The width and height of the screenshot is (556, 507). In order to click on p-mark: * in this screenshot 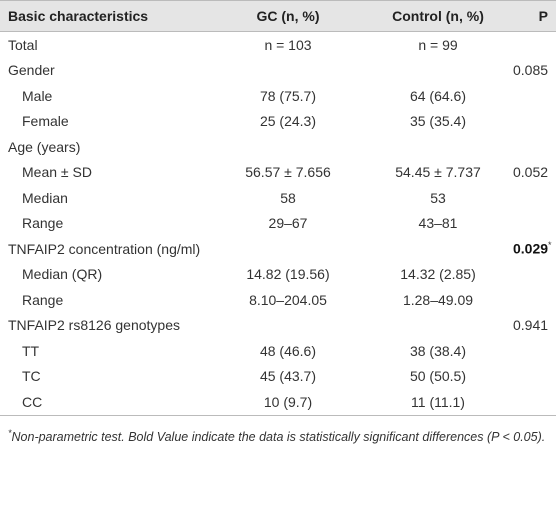, I will do `click(550, 245)`.